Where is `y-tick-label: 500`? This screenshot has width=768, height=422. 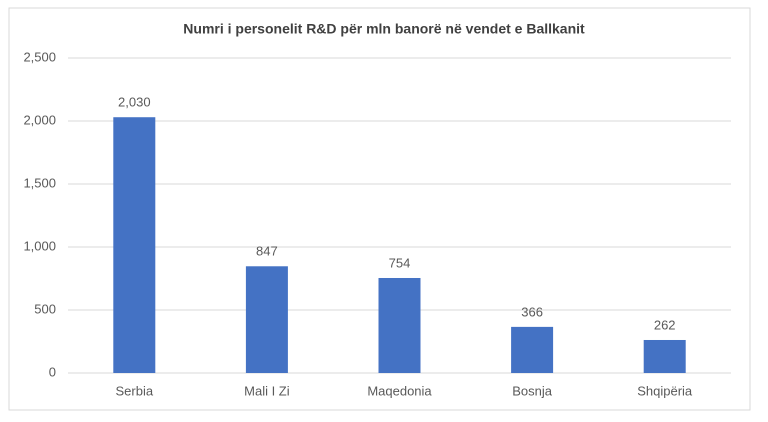
y-tick-label: 500 is located at coordinates (45, 308).